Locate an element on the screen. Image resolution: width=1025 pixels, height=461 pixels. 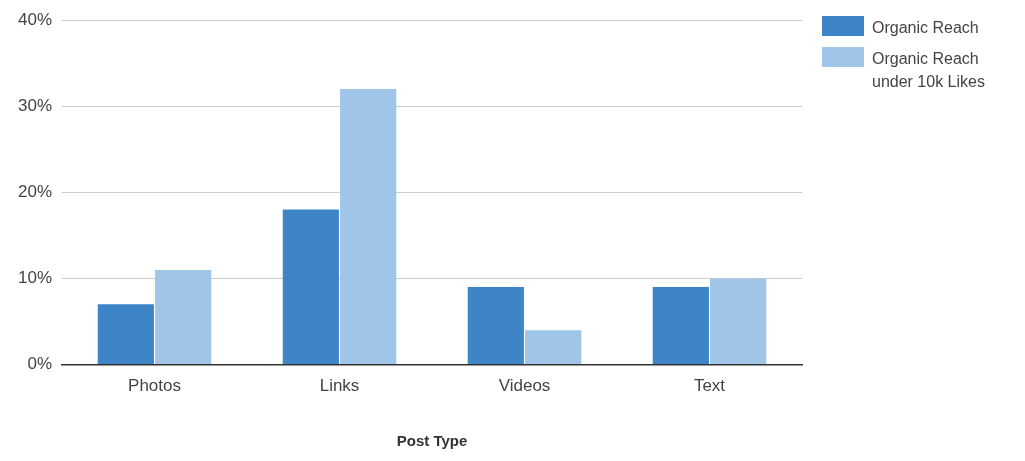
y-tick-label: 20% is located at coordinates (35, 192).